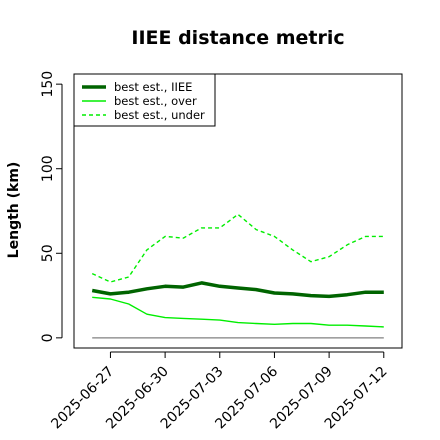 This screenshot has height=440, width=440. I want to click on legend-label-2: best est., under, so click(159, 115).